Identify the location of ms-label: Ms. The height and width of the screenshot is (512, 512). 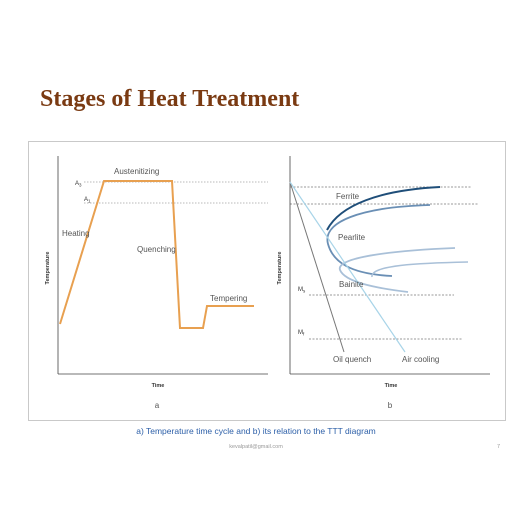
(302, 290).